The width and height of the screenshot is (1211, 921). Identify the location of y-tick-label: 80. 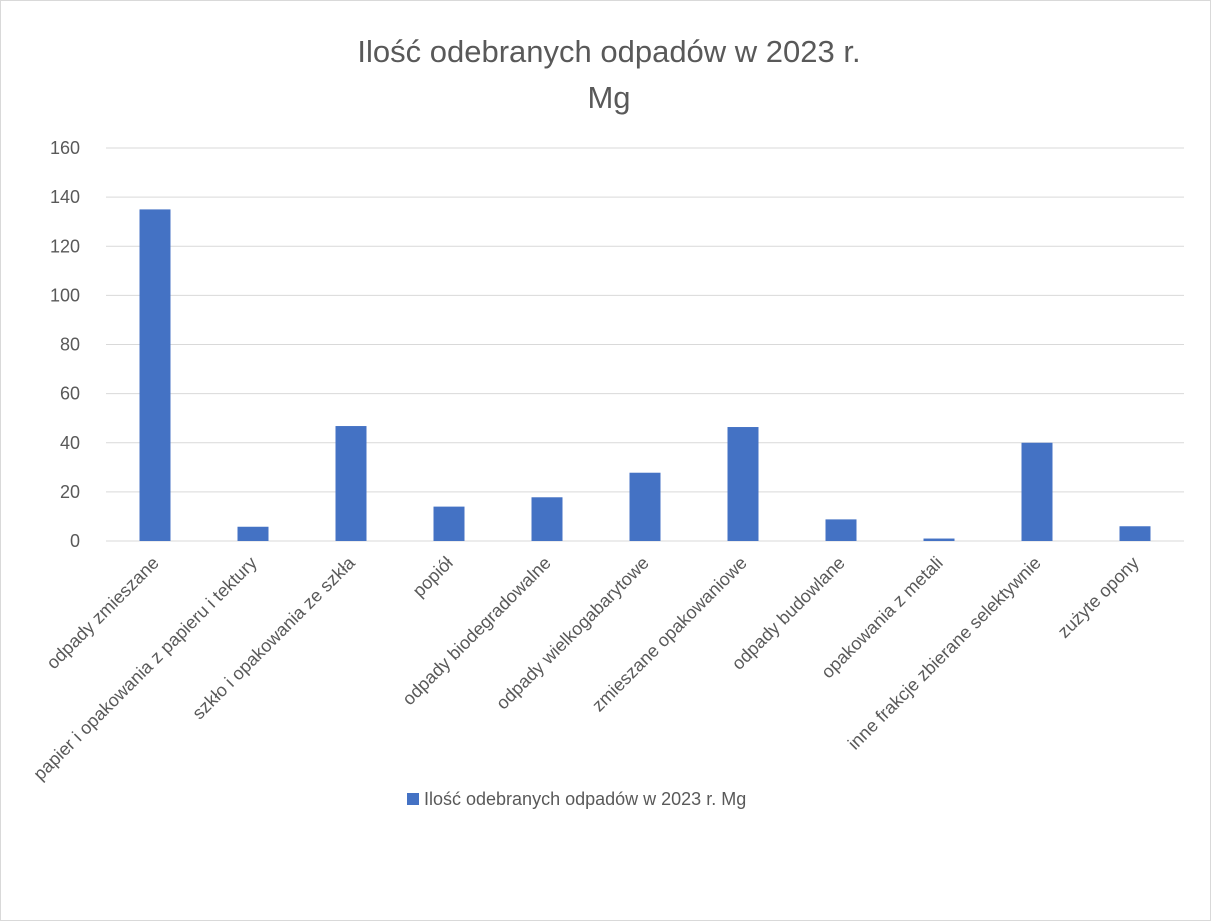
(70, 345).